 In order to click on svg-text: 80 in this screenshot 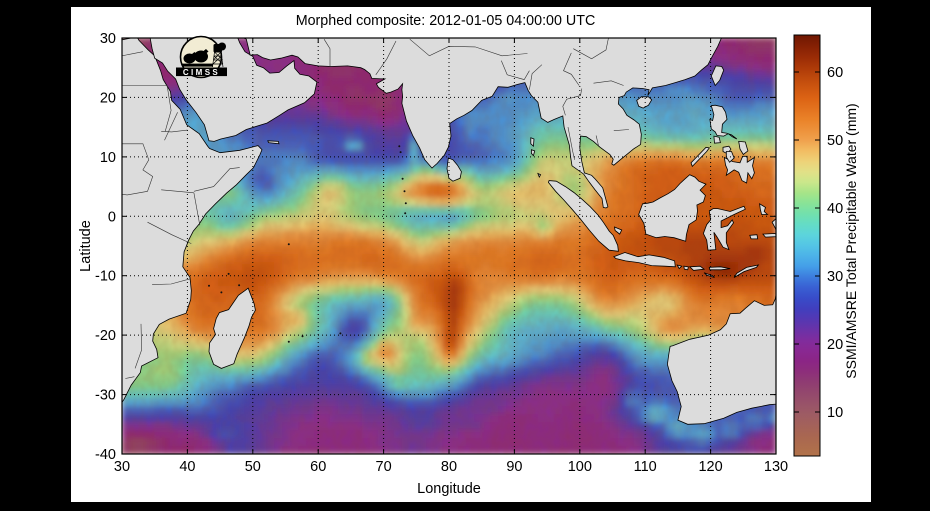, I will do `click(449, 467)`.